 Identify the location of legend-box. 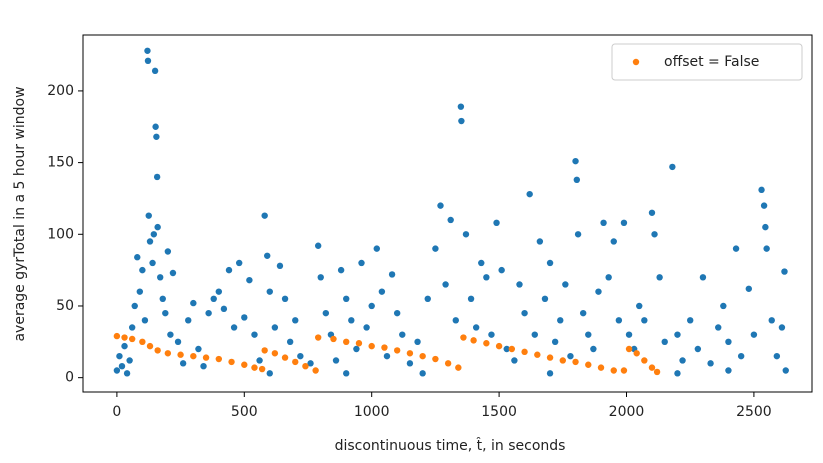
(707, 62).